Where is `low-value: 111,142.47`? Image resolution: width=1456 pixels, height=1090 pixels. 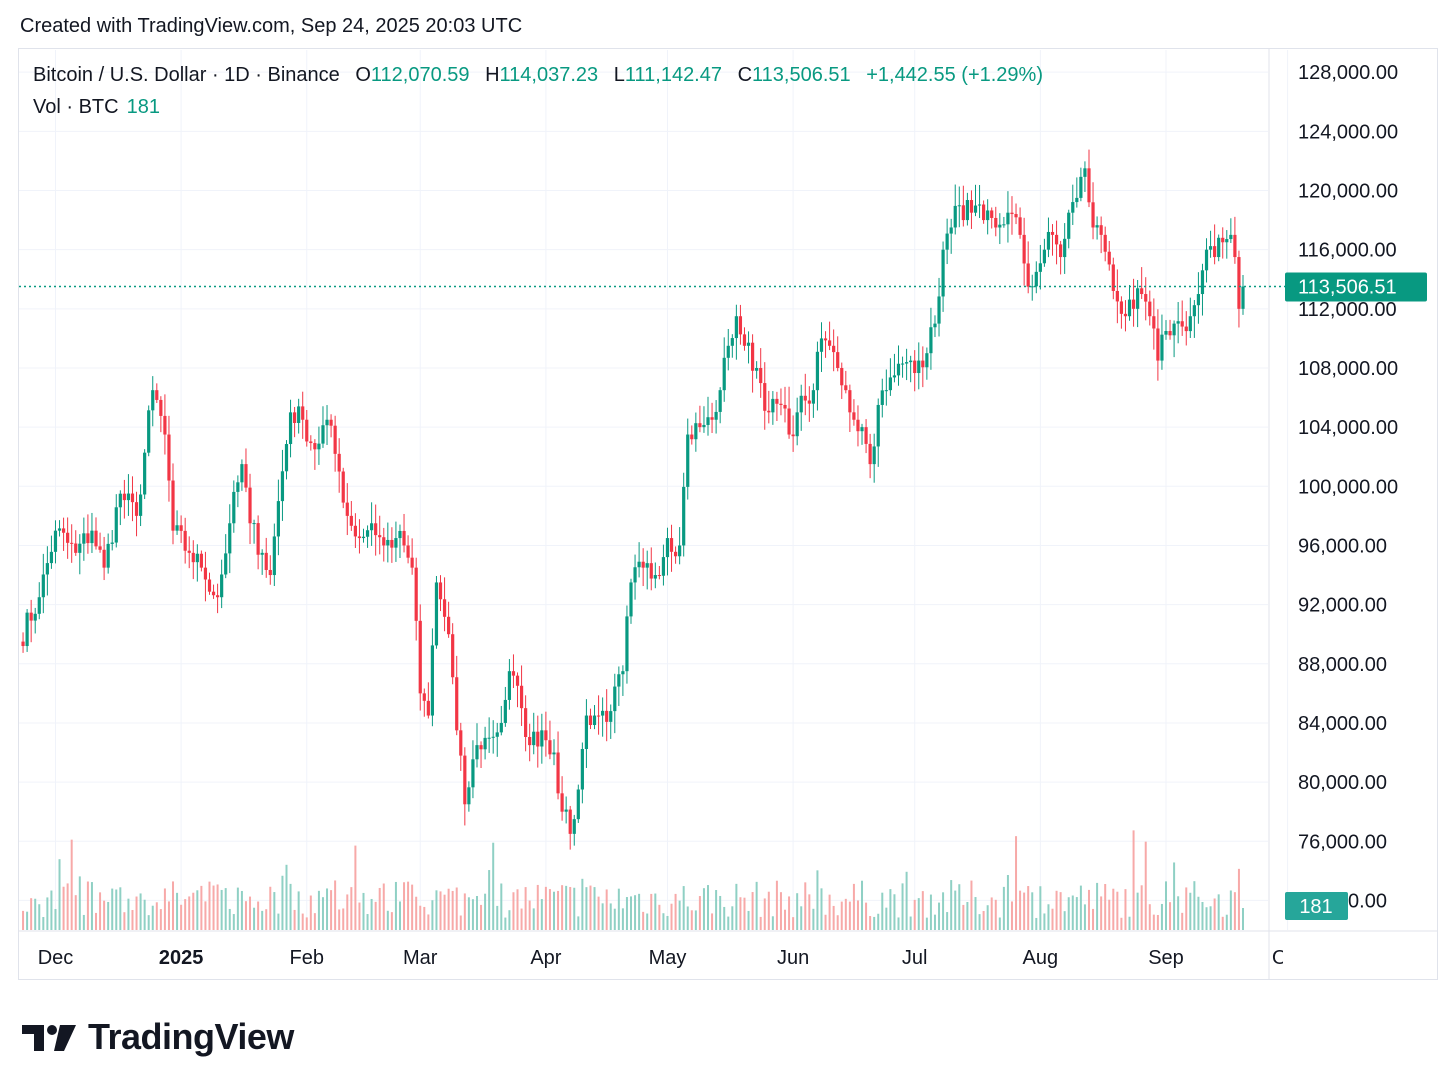 low-value: 111,142.47 is located at coordinates (673, 75).